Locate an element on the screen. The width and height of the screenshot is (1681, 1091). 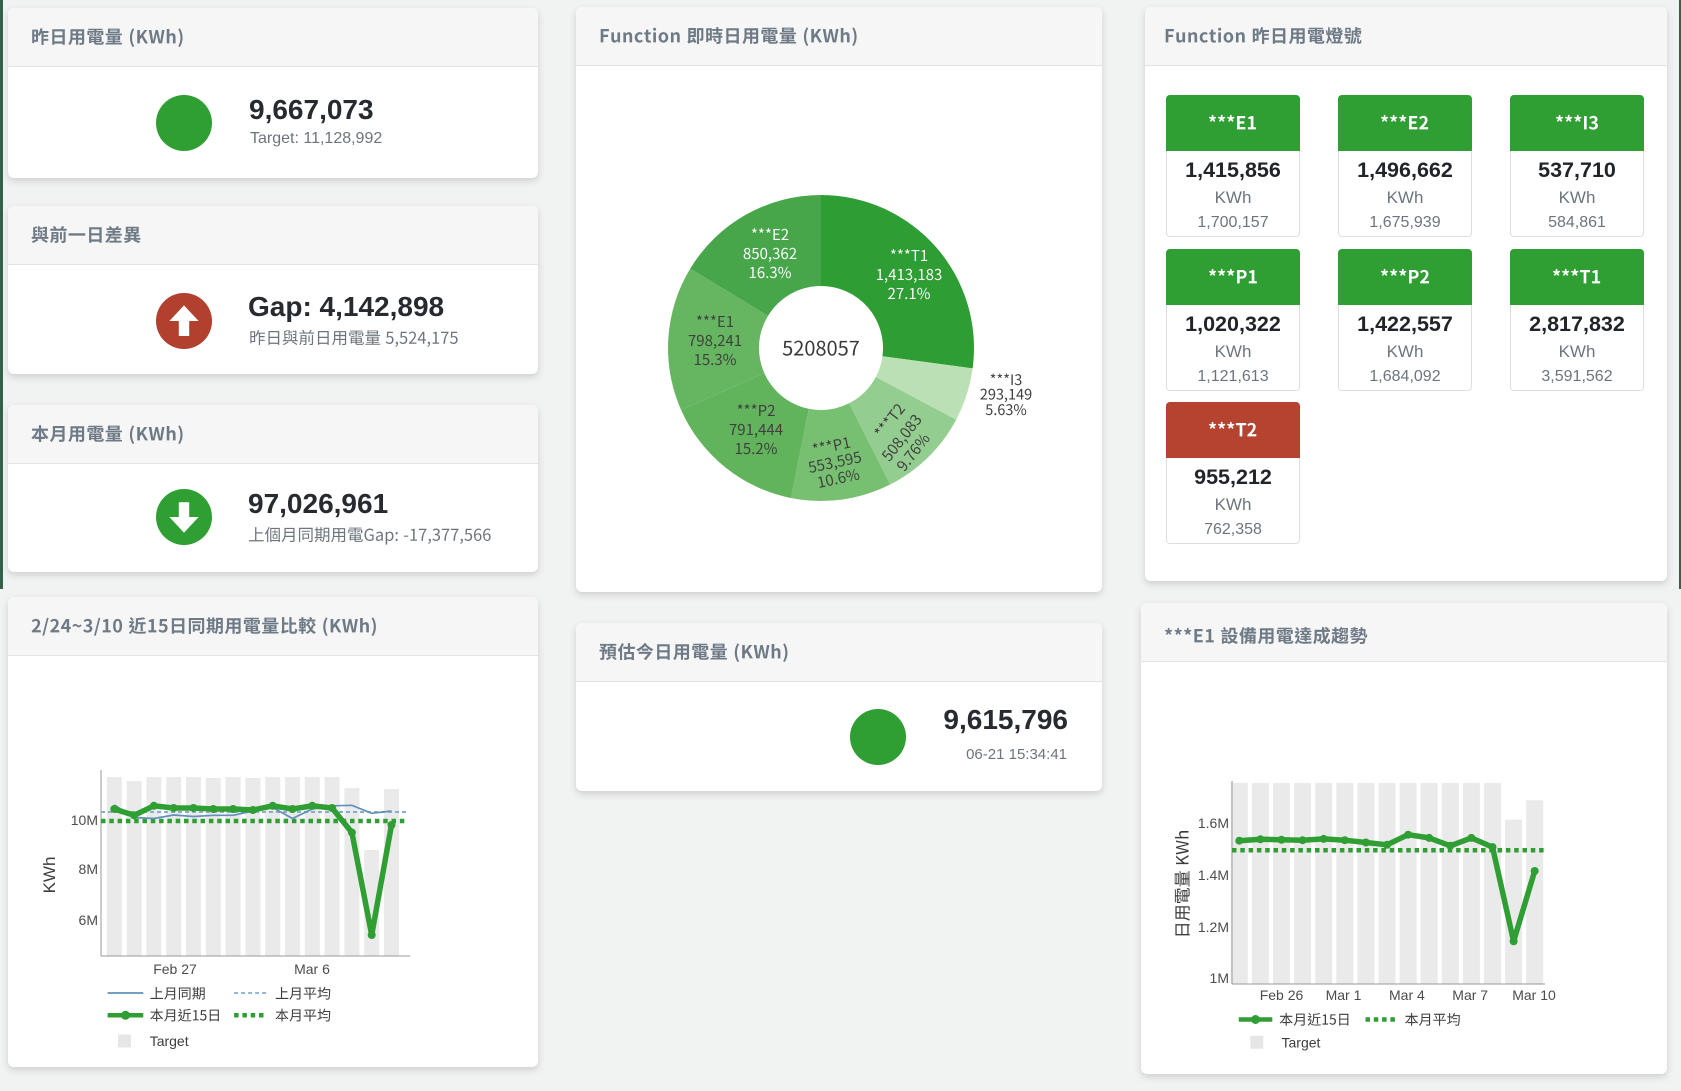
svg-text: 10M is located at coordinates (84, 820).